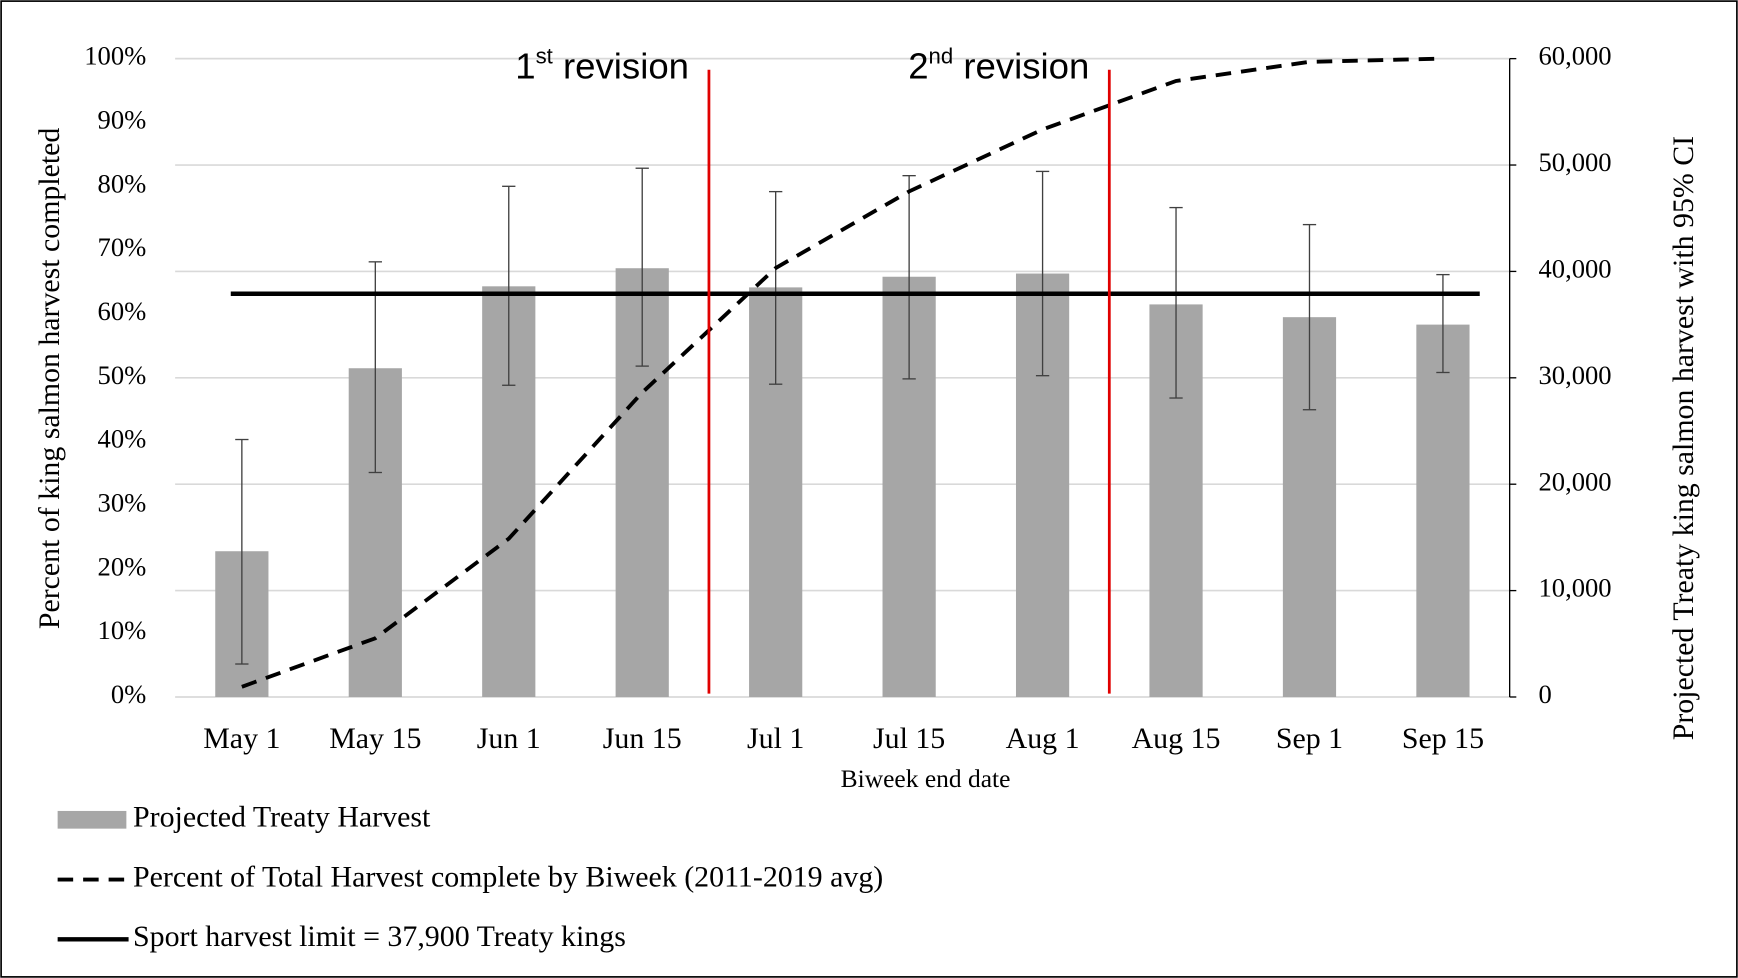  Describe the element at coordinates (115, 56) in the screenshot. I see `y-tick-label: 100%` at that location.